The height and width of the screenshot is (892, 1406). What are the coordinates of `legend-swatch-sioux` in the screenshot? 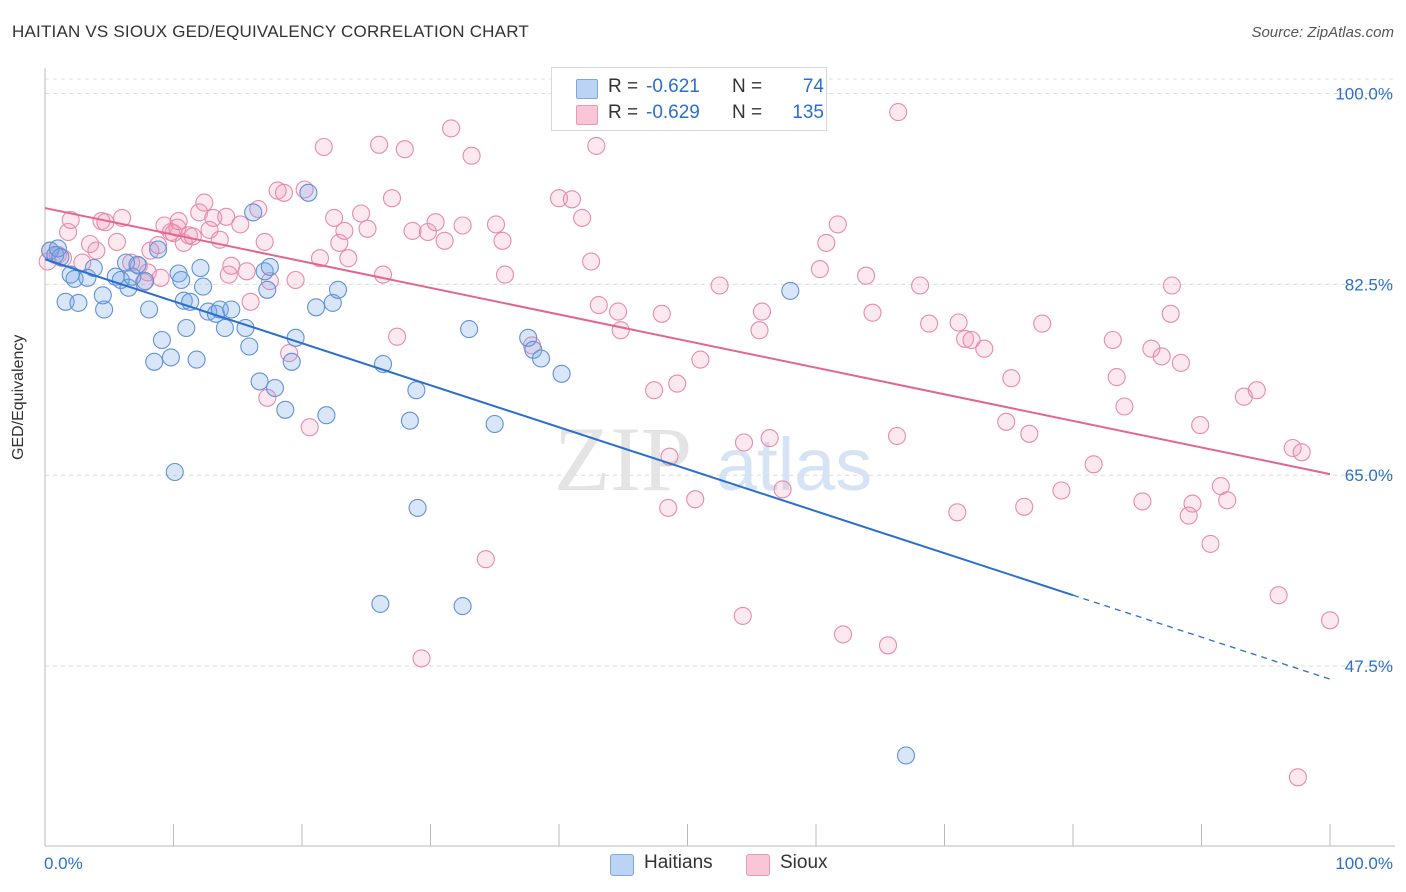 It's located at (758, 865).